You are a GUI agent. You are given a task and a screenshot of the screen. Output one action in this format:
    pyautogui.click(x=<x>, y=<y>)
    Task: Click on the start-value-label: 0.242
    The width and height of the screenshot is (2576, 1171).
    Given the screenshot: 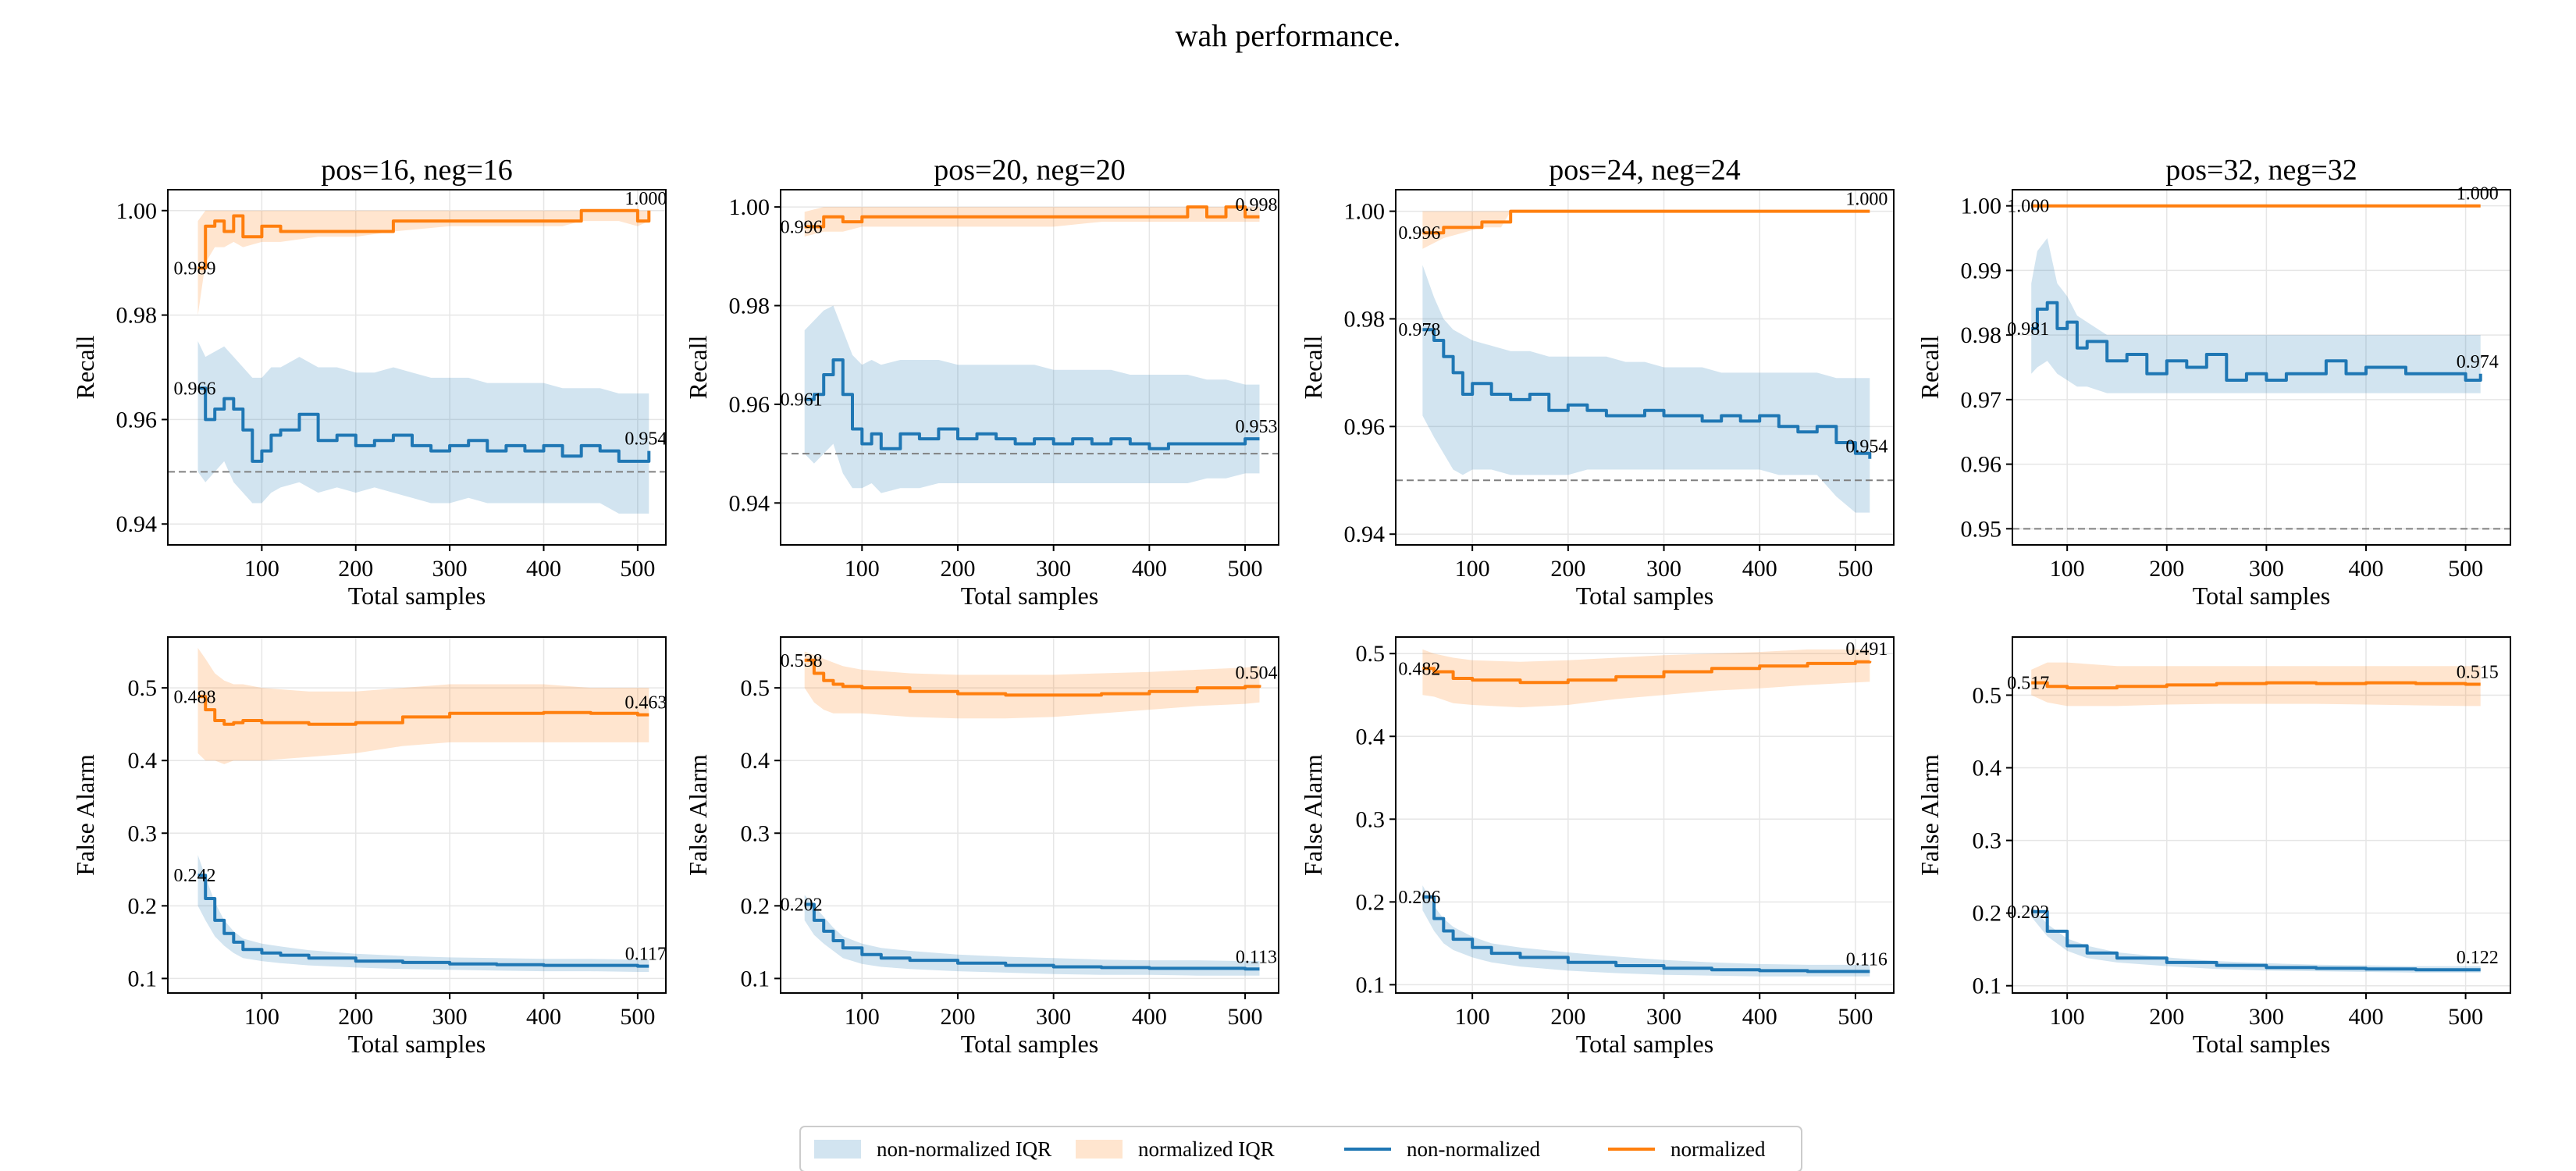 What is the action you would take?
    pyautogui.click(x=195, y=876)
    